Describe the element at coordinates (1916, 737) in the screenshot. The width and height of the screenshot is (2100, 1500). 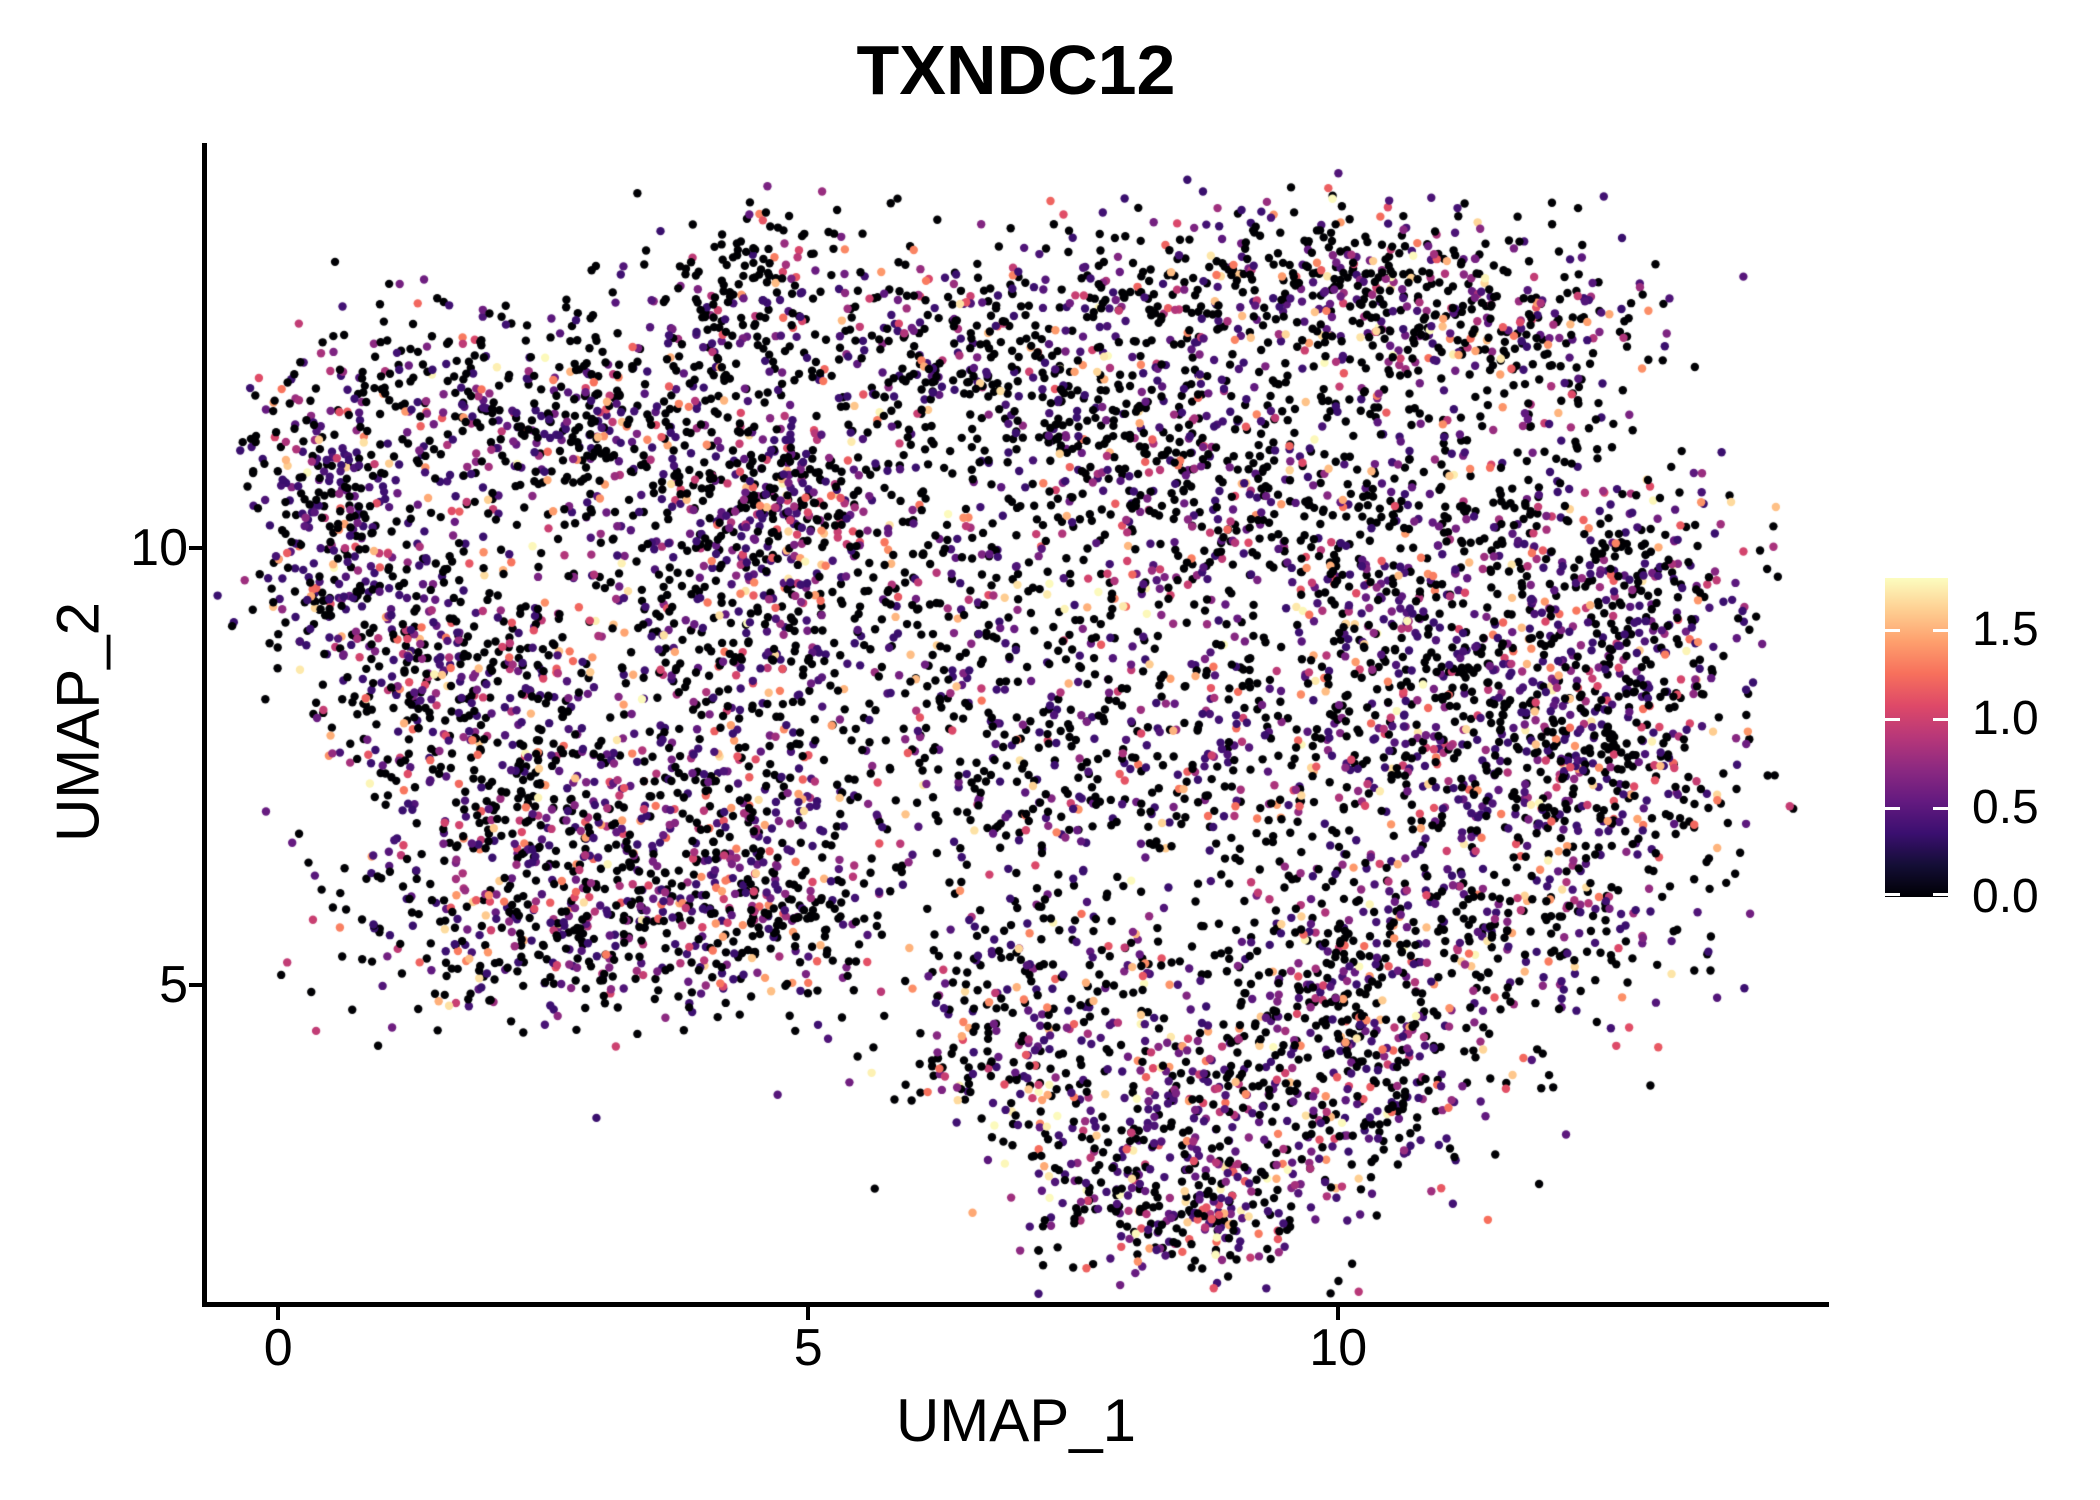
I see `expression-colorbar` at that location.